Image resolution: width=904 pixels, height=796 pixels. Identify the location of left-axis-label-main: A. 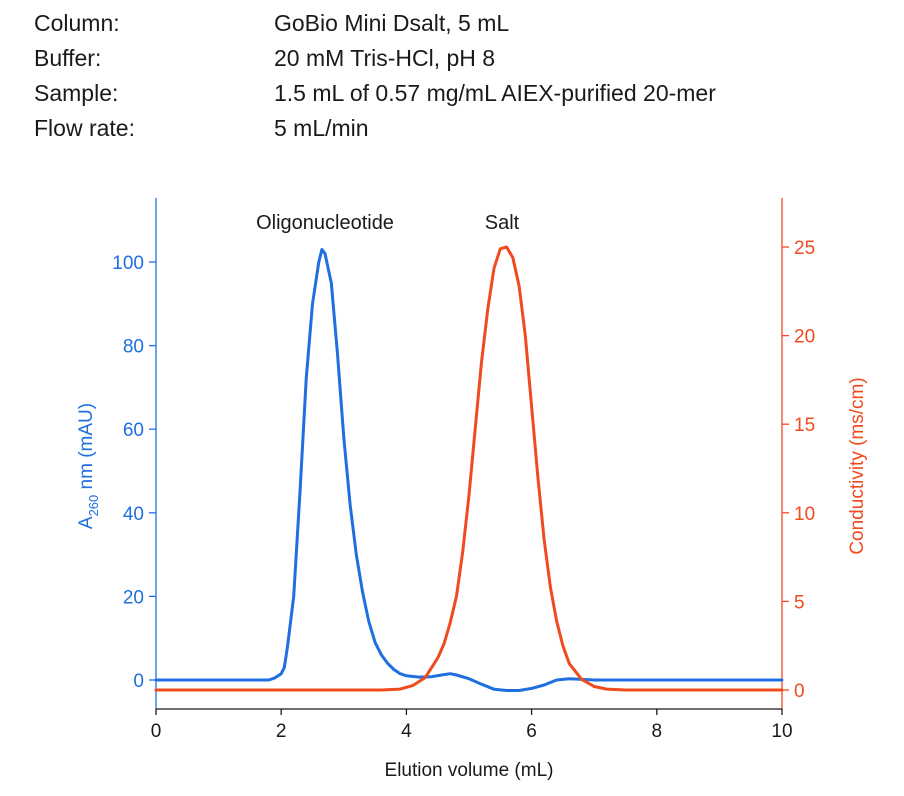
(86, 522).